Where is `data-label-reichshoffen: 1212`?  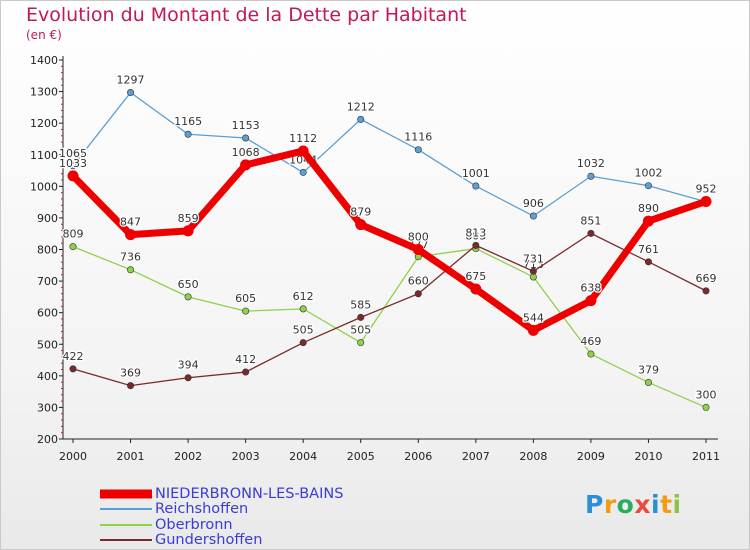 data-label-reichshoffen: 1212 is located at coordinates (361, 106).